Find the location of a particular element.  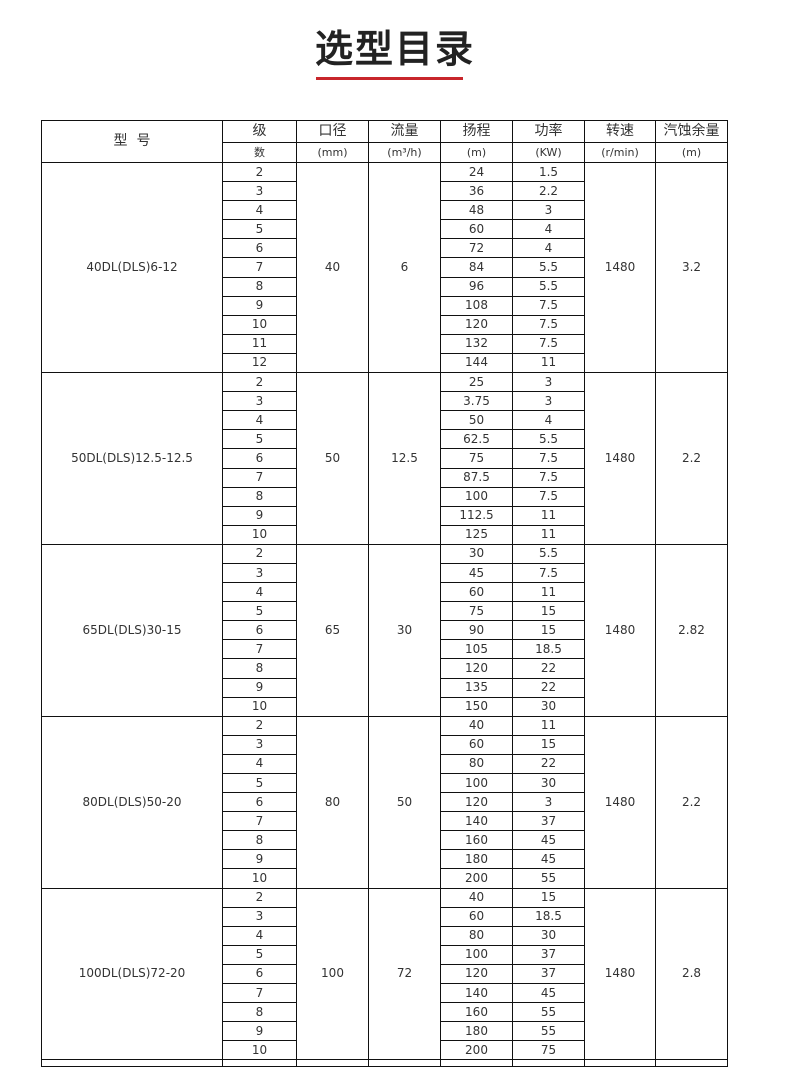

table-row: 3 3.75 3 is located at coordinates (385, 401).